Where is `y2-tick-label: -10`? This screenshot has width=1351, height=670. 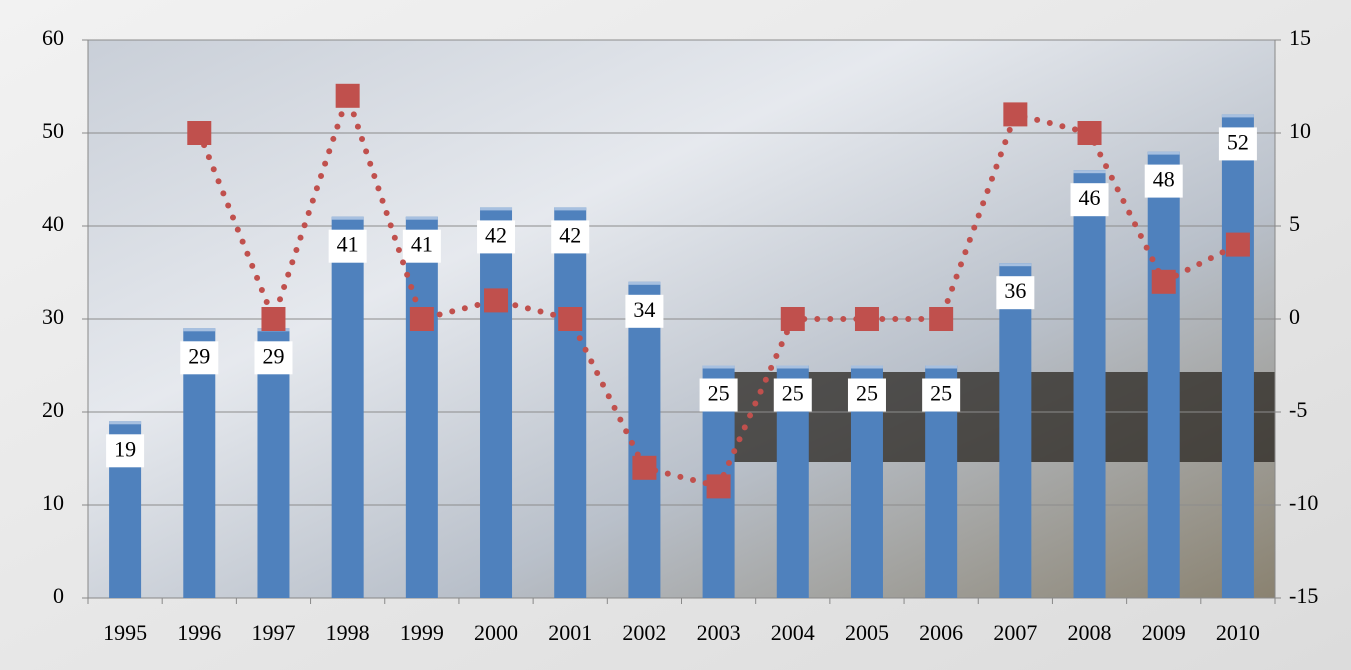
y2-tick-label: -10 is located at coordinates (1303, 502).